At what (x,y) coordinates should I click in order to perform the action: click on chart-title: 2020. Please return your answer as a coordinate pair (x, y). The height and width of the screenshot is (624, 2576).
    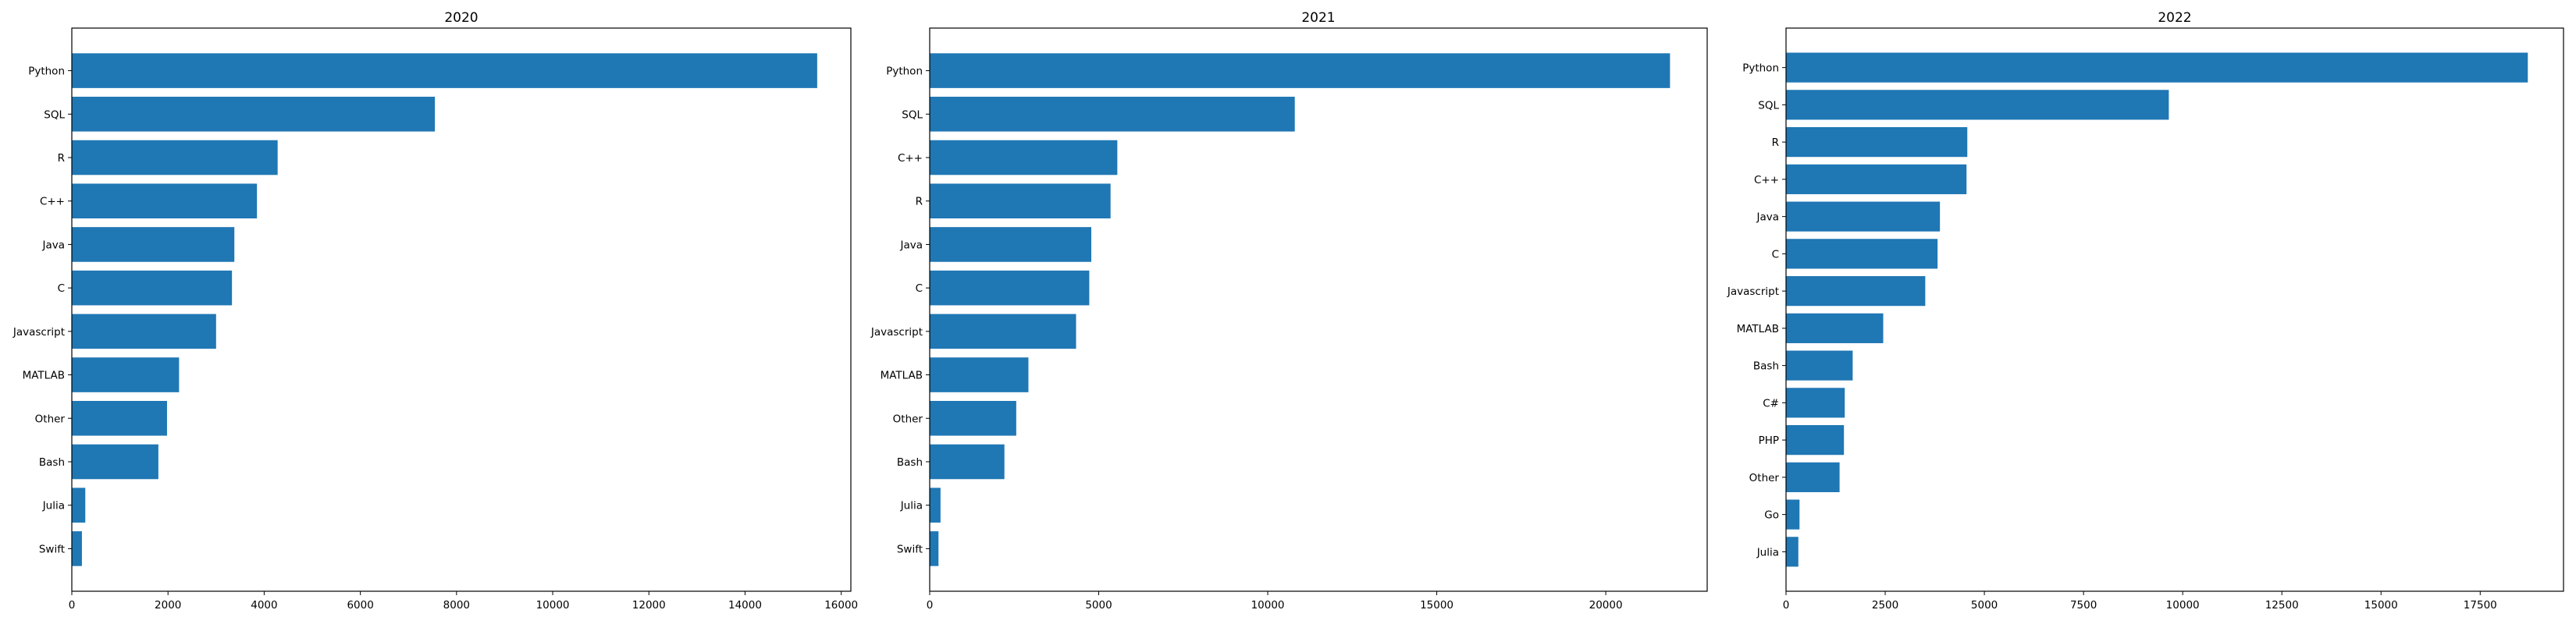
    Looking at the image, I should click on (461, 18).